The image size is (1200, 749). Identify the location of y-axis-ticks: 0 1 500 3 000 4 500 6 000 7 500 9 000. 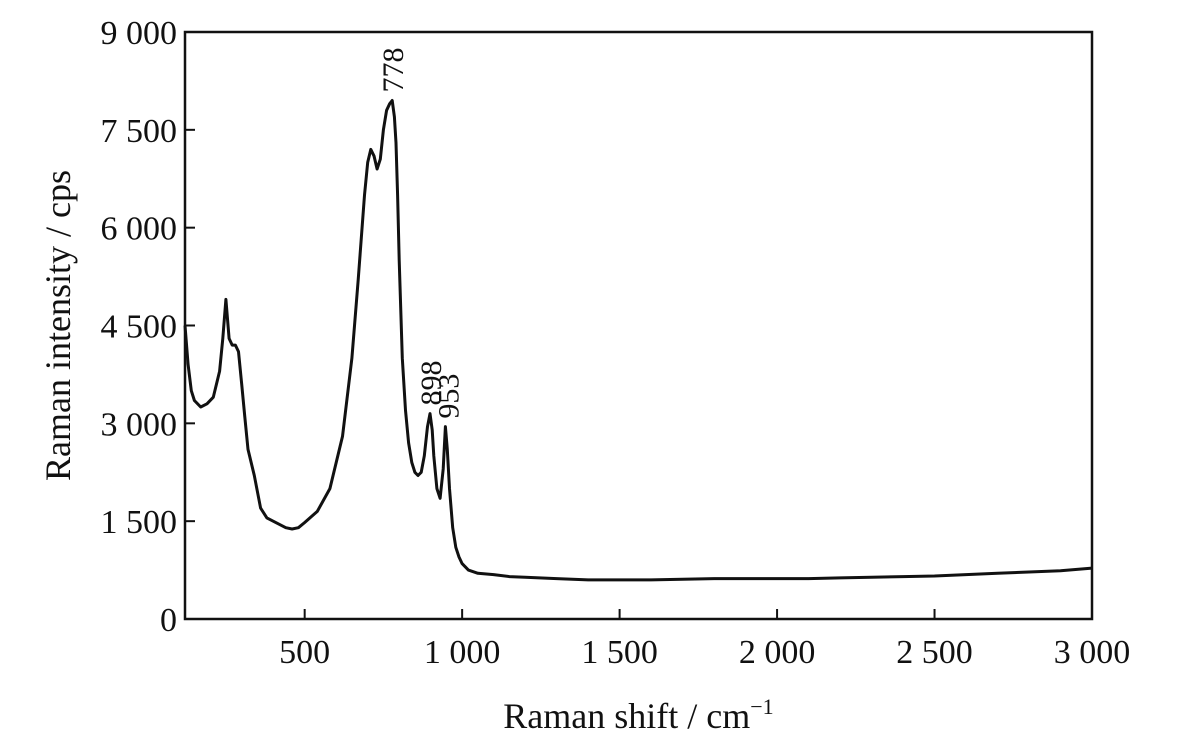
(148, 327).